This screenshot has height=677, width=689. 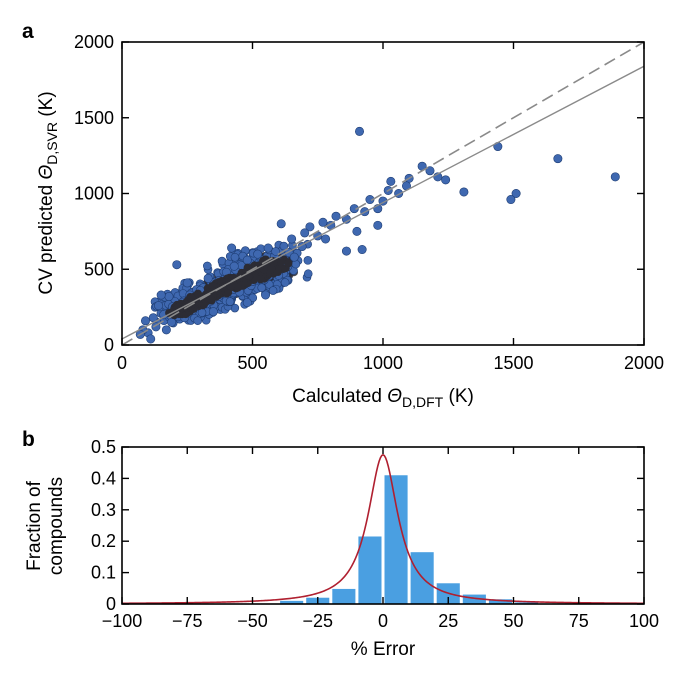 I want to click on y-tick-label: 500, so click(x=99, y=269).